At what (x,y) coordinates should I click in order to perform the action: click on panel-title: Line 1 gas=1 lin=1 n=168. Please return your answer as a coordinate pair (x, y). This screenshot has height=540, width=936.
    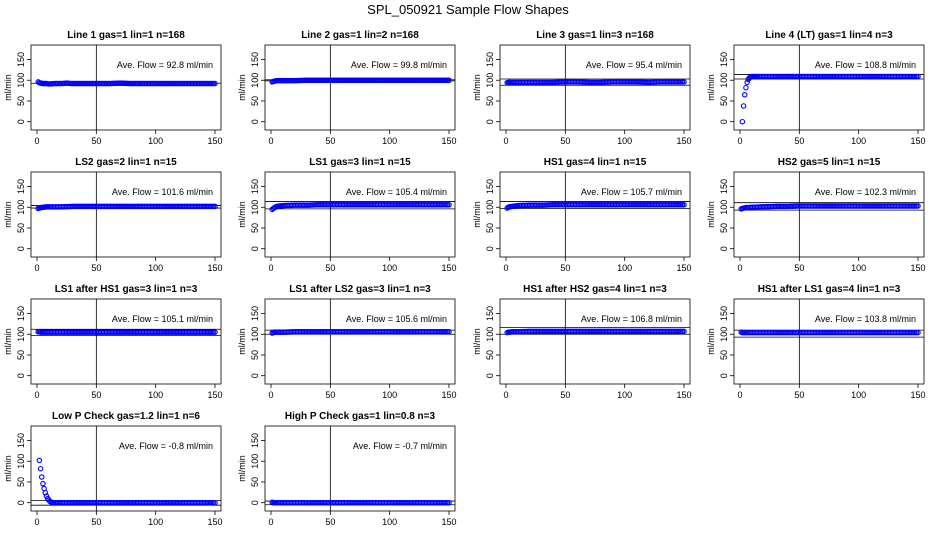
    Looking at the image, I should click on (126, 35).